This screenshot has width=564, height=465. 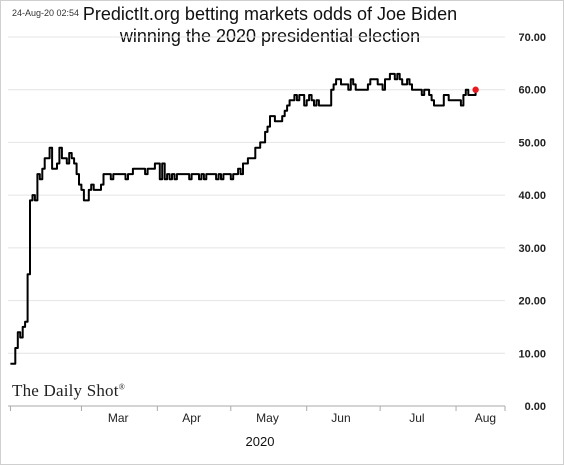 I want to click on daily-shot-logo-text: The Daily Shot, so click(x=65, y=390).